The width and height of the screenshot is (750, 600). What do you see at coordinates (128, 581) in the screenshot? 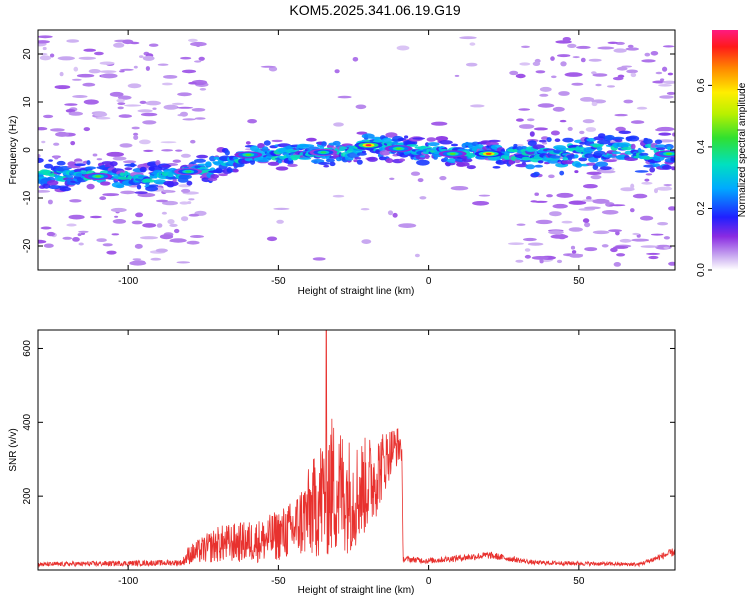
I see `snr-xtick-label: -100` at bounding box center [128, 581].